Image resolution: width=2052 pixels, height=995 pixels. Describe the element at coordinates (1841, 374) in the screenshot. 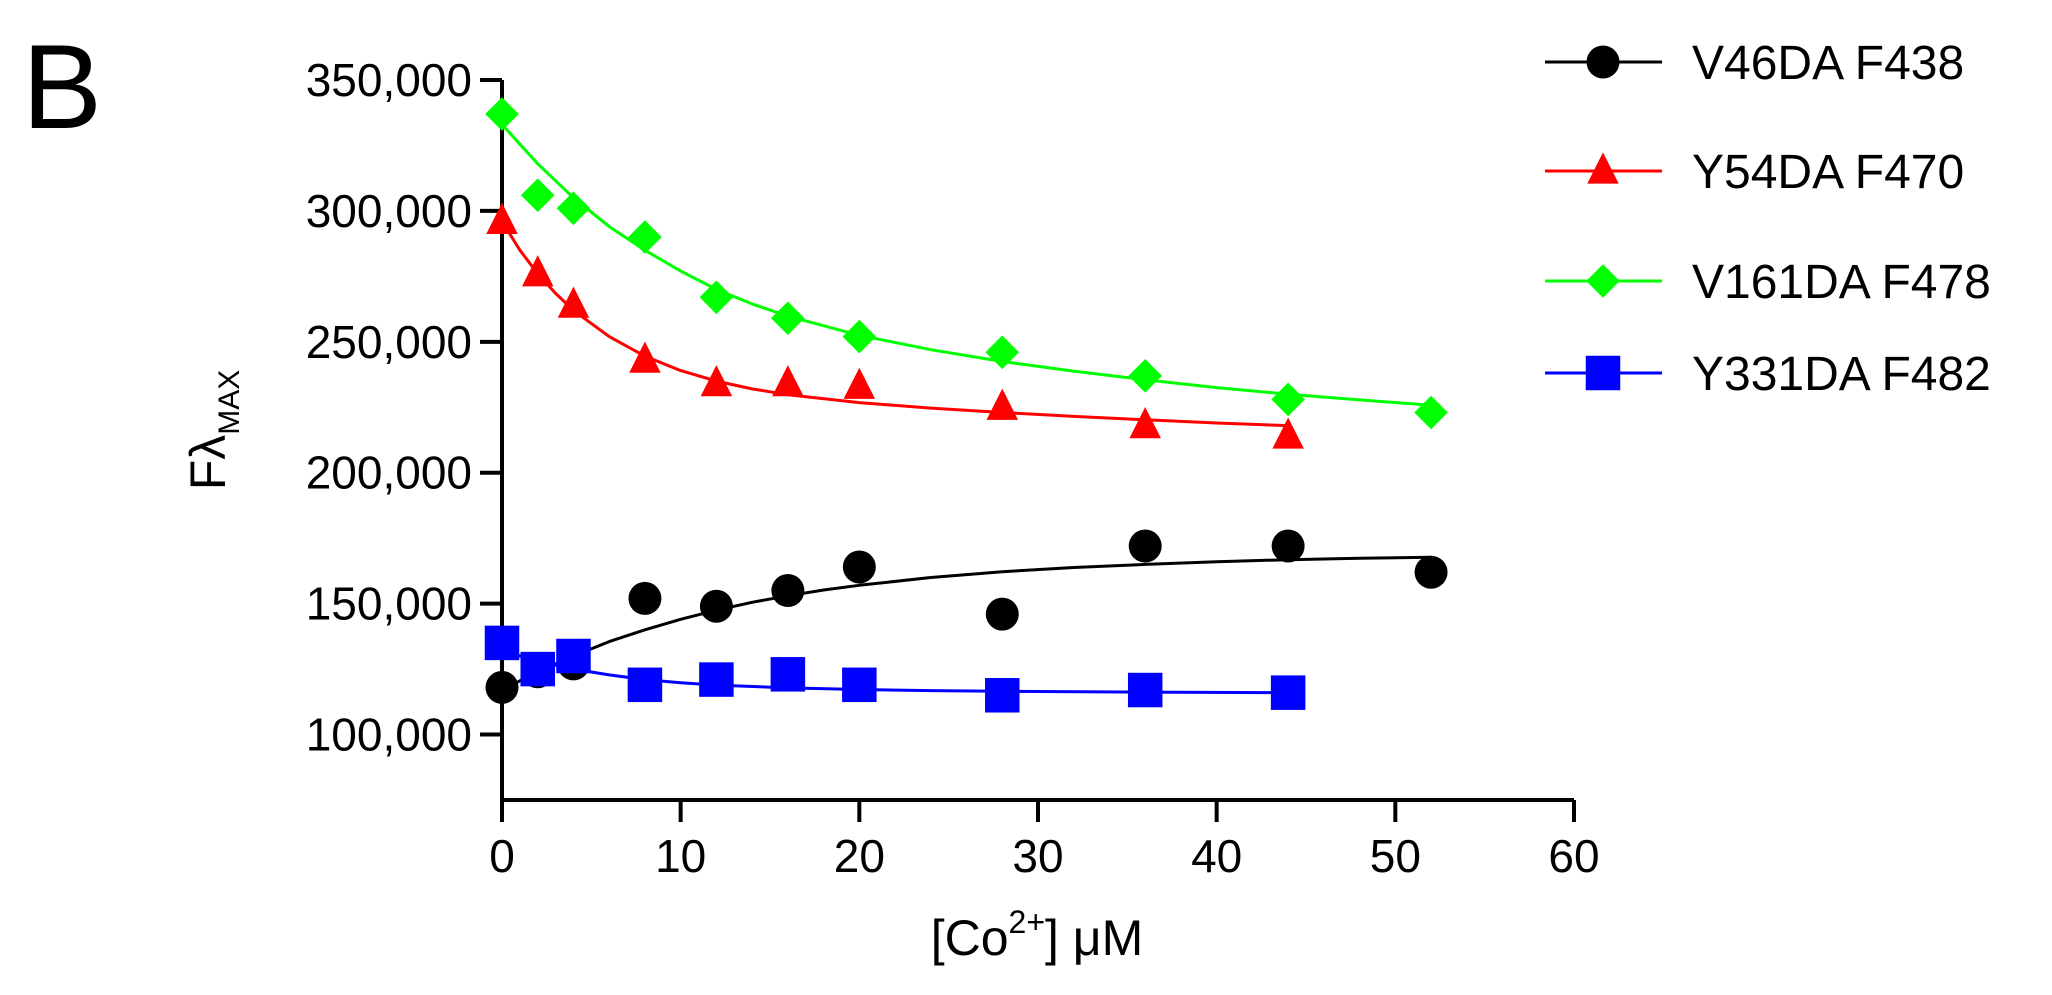

I see `legend-label-3: Y331DA F482` at that location.